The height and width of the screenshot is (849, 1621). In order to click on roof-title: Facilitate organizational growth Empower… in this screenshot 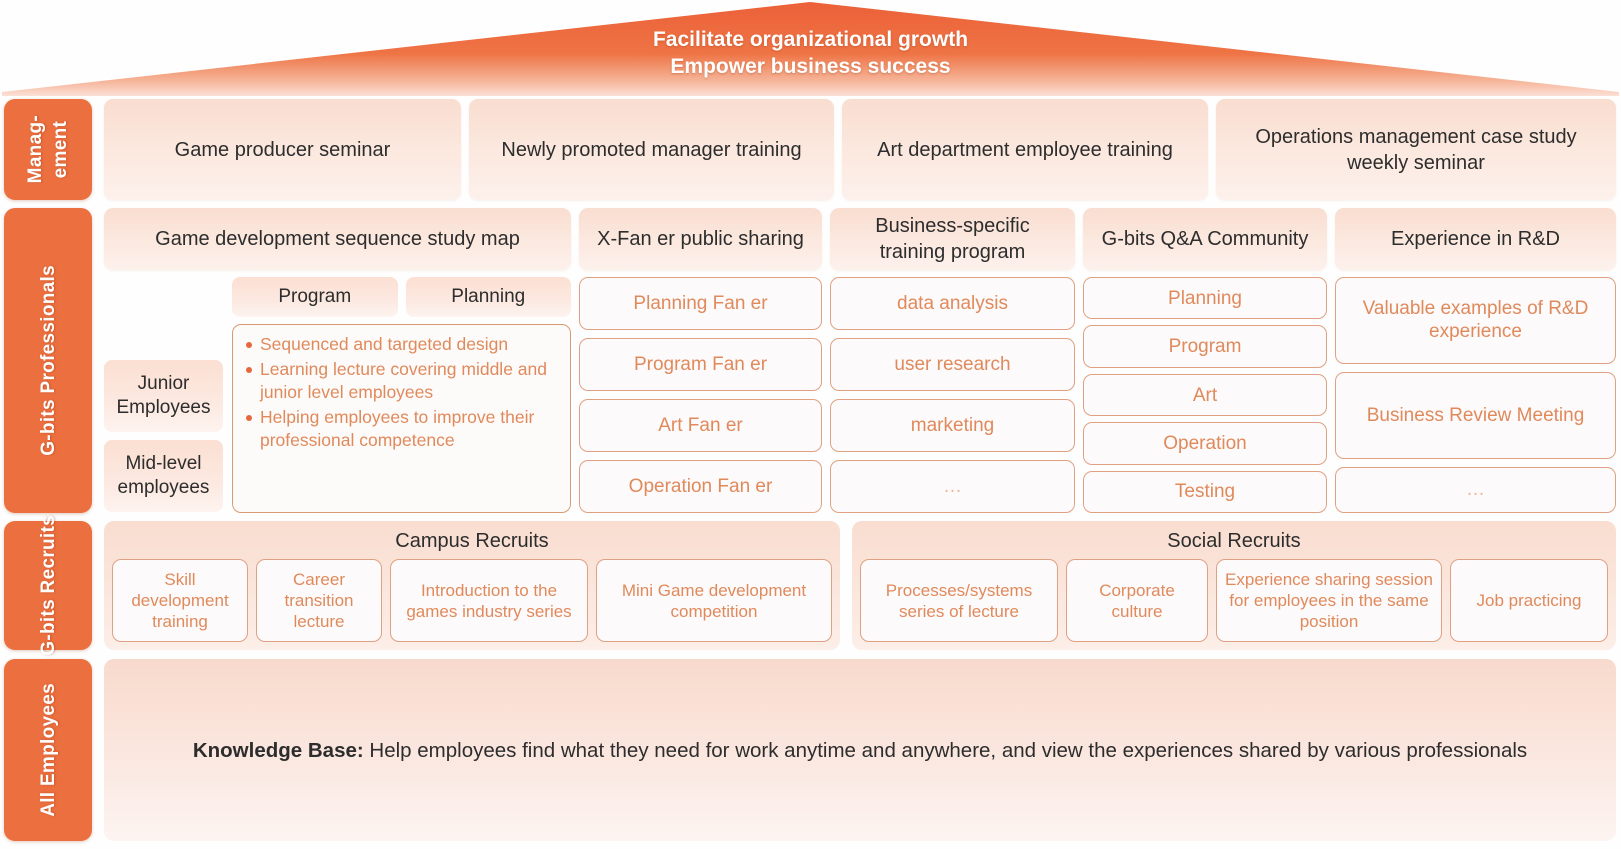, I will do `click(810, 53)`.